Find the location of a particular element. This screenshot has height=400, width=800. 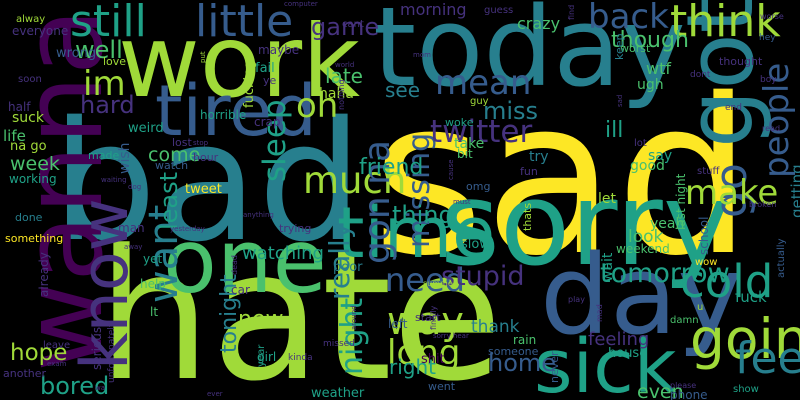

cloud-word: well is located at coordinates (99, 50).